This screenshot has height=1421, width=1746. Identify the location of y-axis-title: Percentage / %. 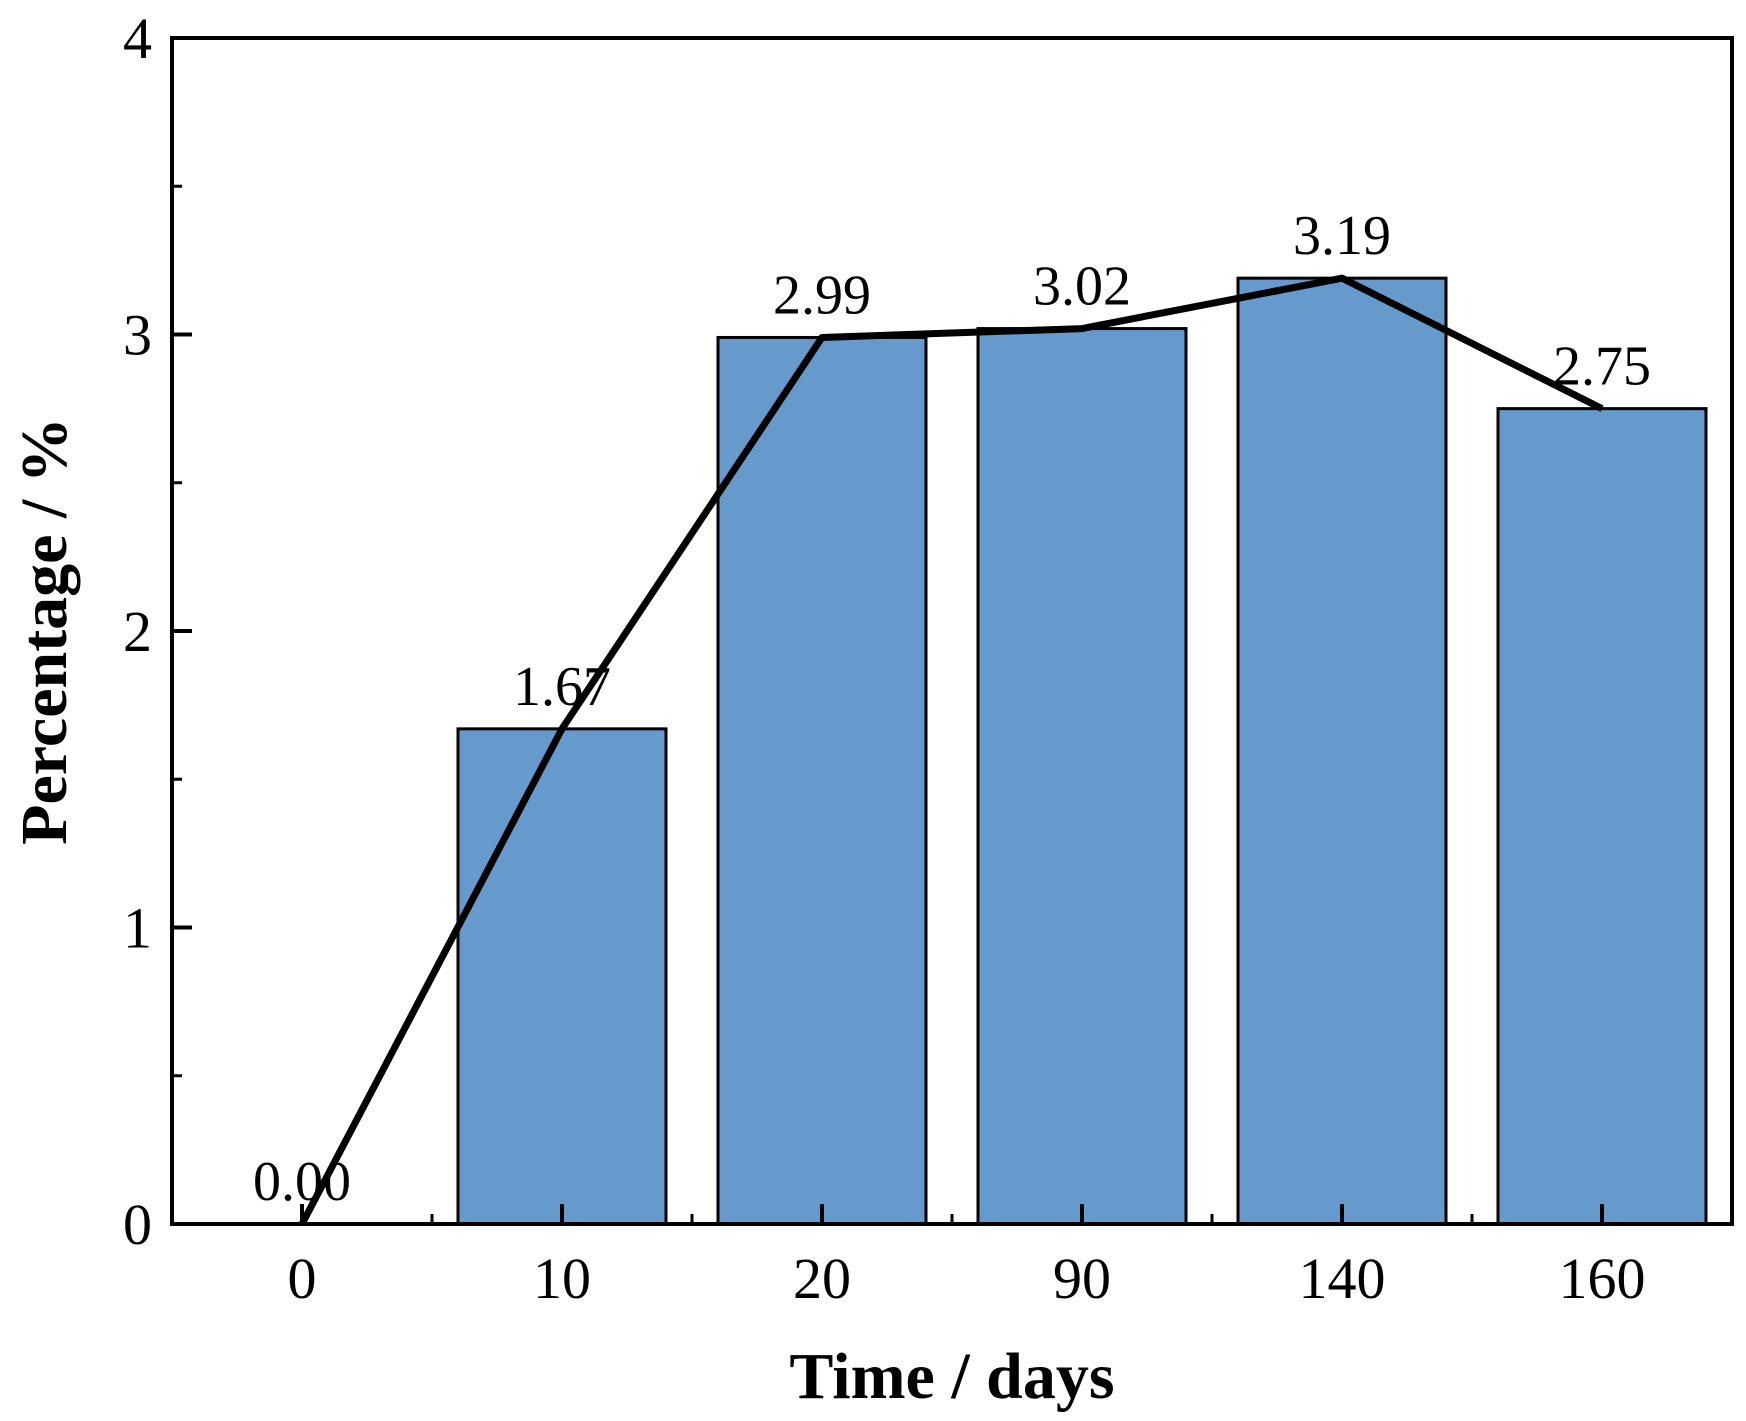
(44, 631).